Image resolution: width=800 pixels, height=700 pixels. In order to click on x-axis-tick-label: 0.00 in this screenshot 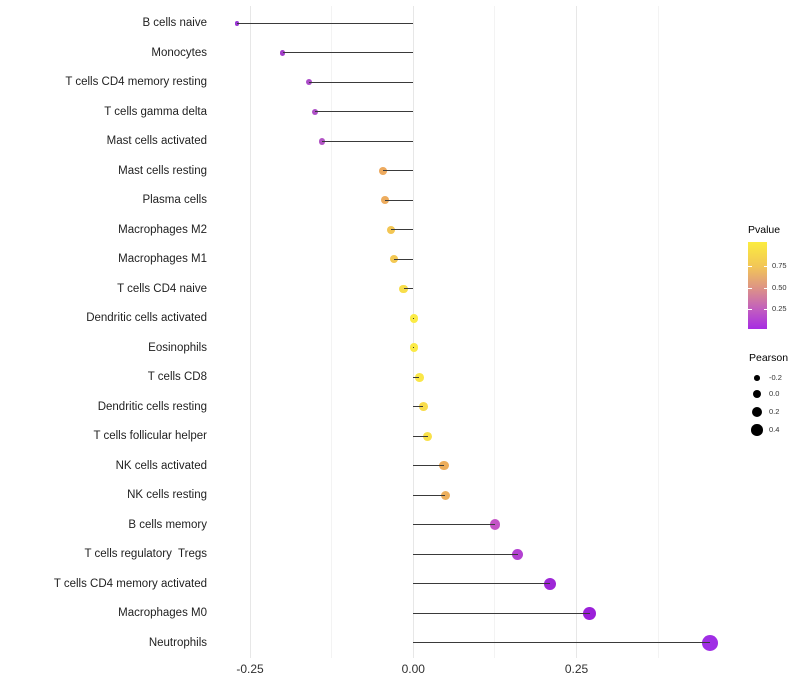, I will do `click(413, 669)`.